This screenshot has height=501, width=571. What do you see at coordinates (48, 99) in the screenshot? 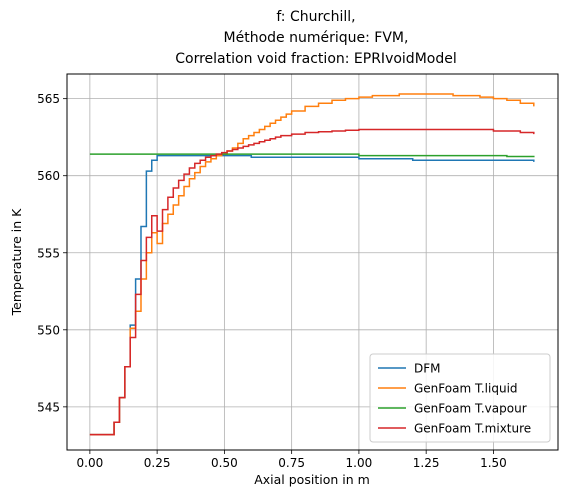
I see `y-tick-label: 565` at bounding box center [48, 99].